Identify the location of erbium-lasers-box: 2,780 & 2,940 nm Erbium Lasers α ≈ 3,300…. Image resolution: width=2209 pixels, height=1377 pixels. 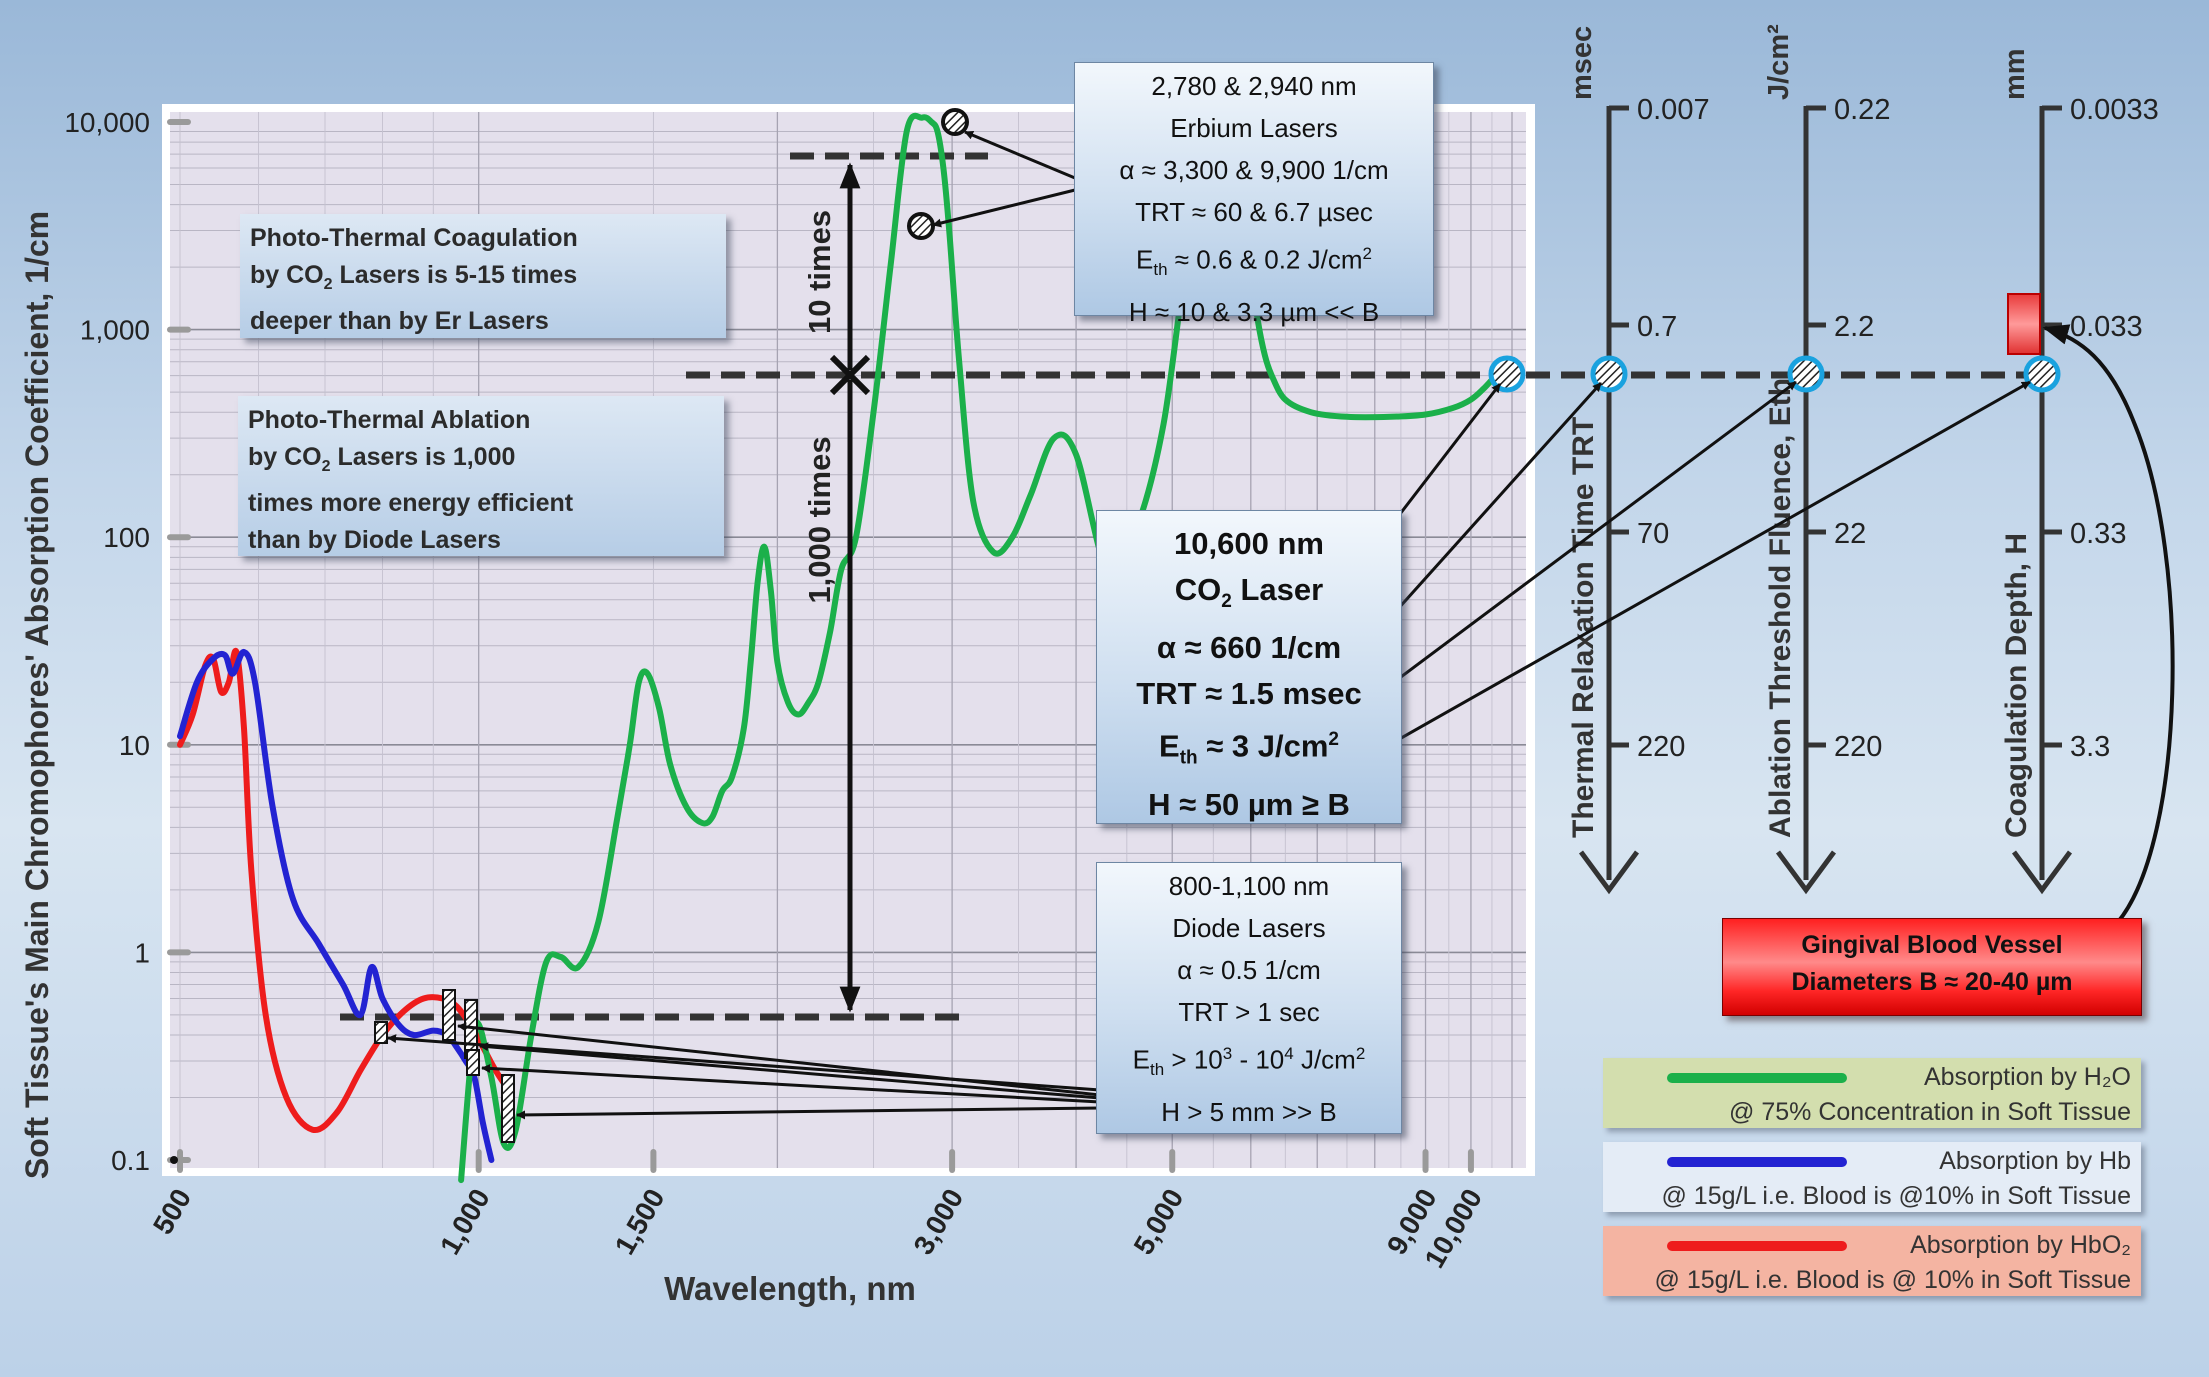
(1254, 194).